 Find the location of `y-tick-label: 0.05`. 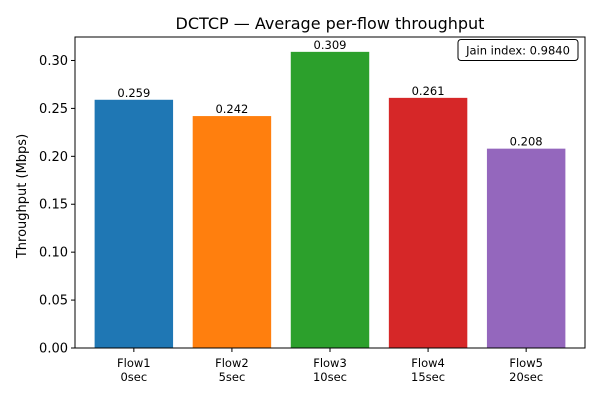

y-tick-label: 0.05 is located at coordinates (53, 301).